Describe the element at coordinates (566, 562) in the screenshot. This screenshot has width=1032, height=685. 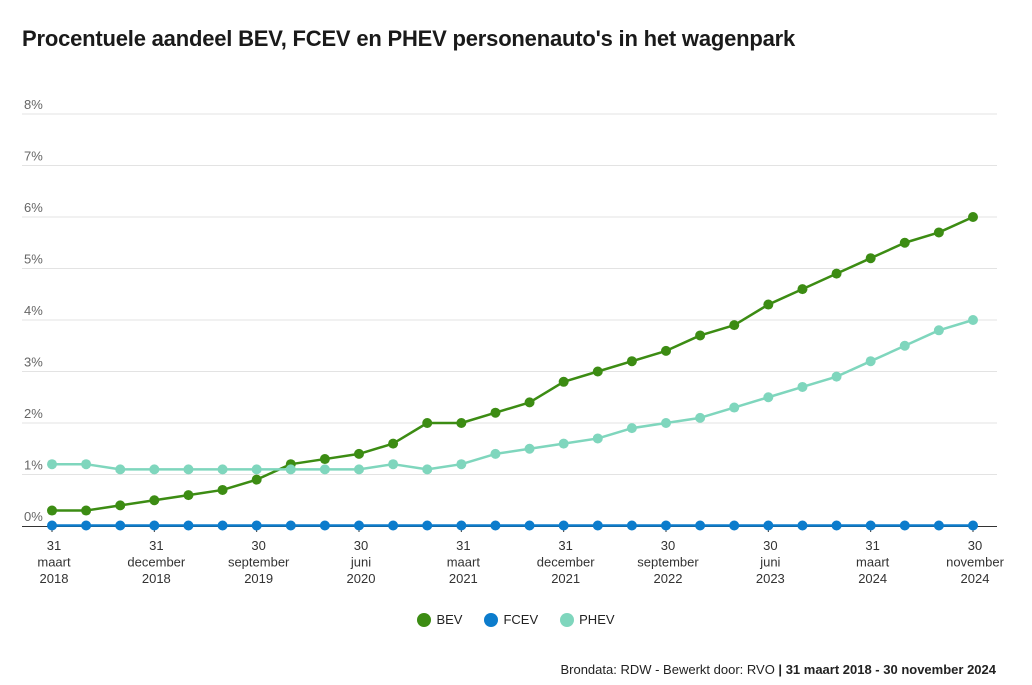
I see `x-tick-label: 31 december 2021` at that location.